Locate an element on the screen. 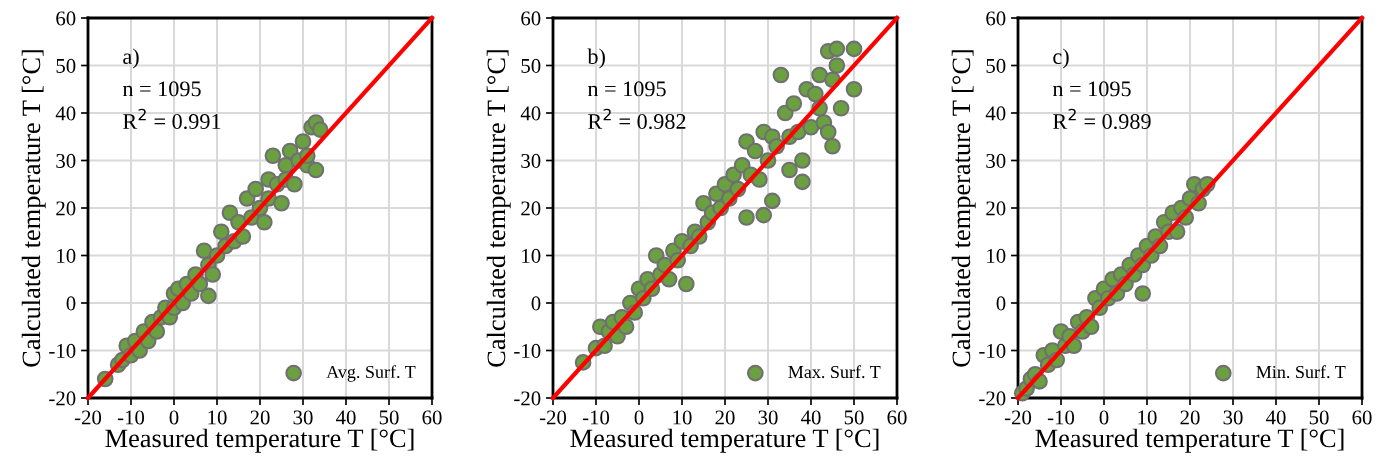 Image resolution: width=1390 pixels, height=470 pixels. annotation: a) is located at coordinates (131, 58).